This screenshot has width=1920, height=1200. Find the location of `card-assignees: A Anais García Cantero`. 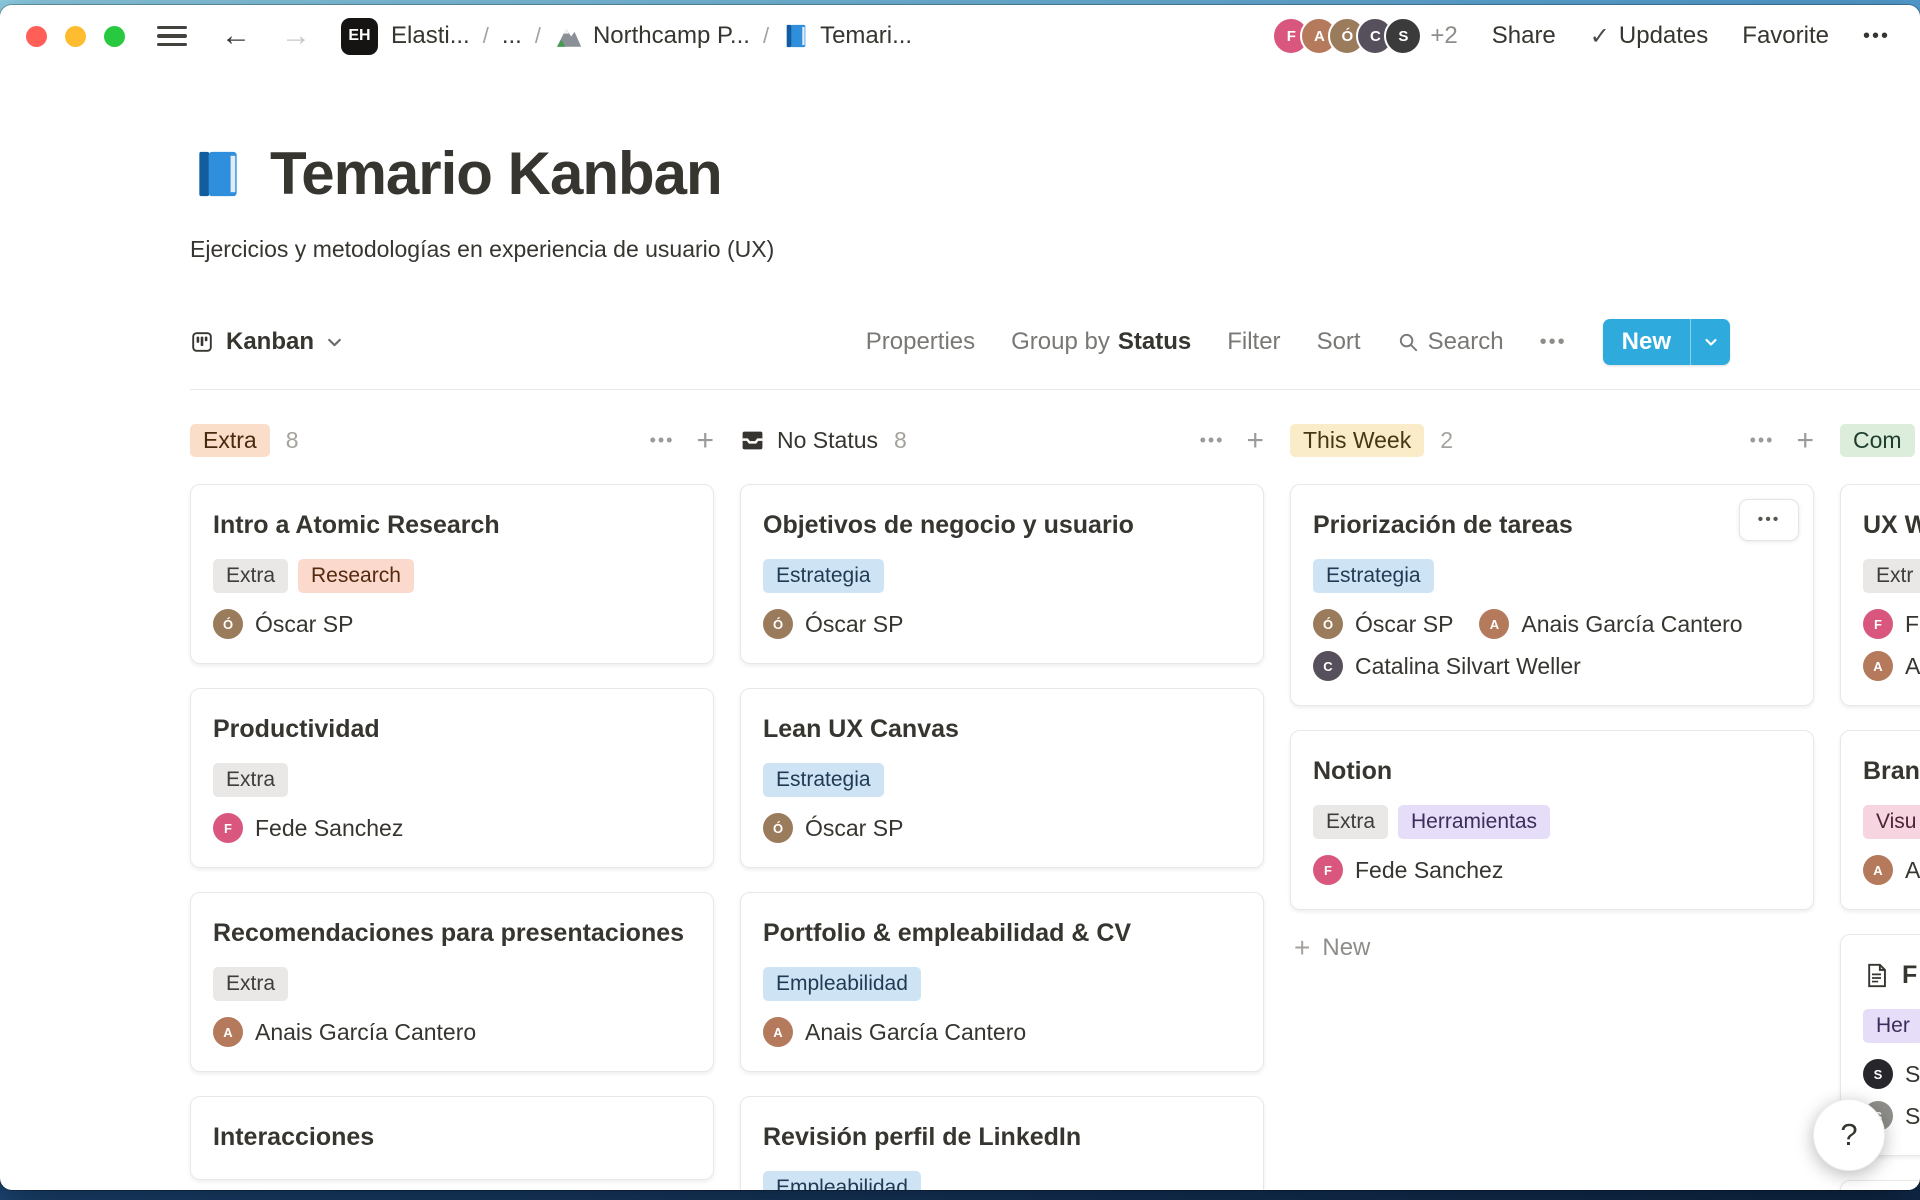

card-assignees: A Anais García Cantero is located at coordinates (1002, 1032).